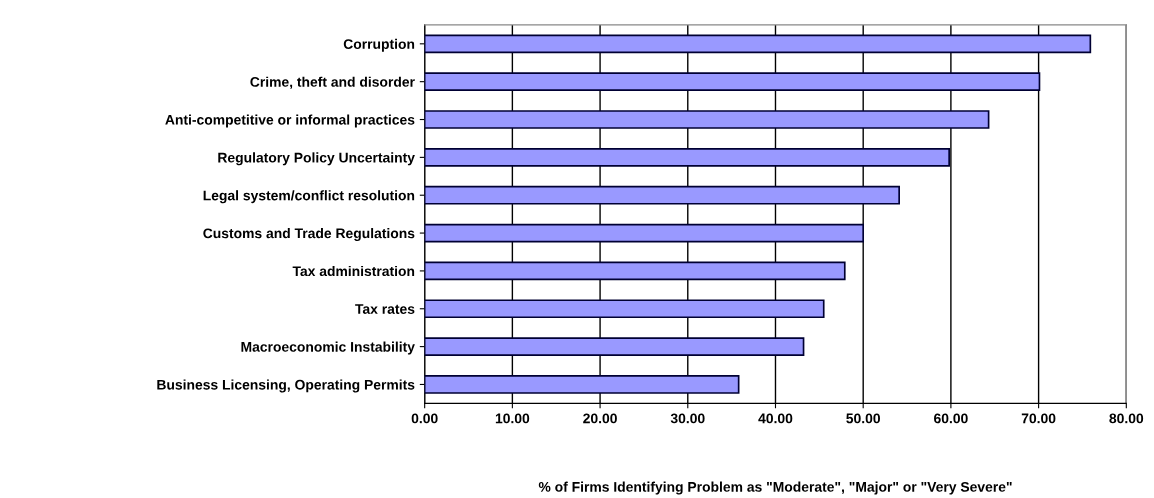 The width and height of the screenshot is (1154, 498). Describe the element at coordinates (951, 418) in the screenshot. I see `x-tick-label: 60.00` at that location.